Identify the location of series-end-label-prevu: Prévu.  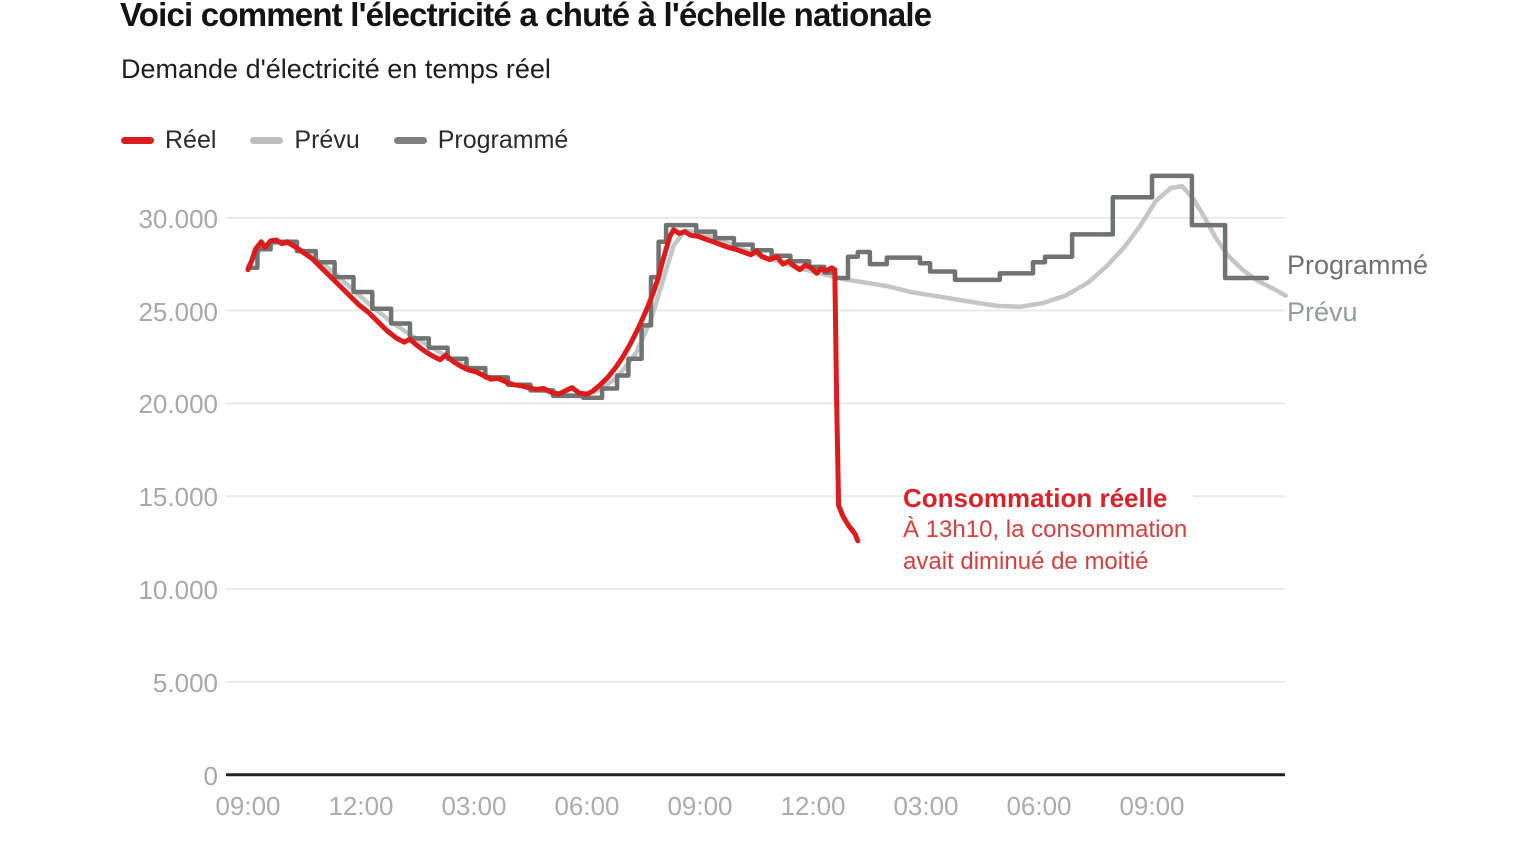
(1322, 312).